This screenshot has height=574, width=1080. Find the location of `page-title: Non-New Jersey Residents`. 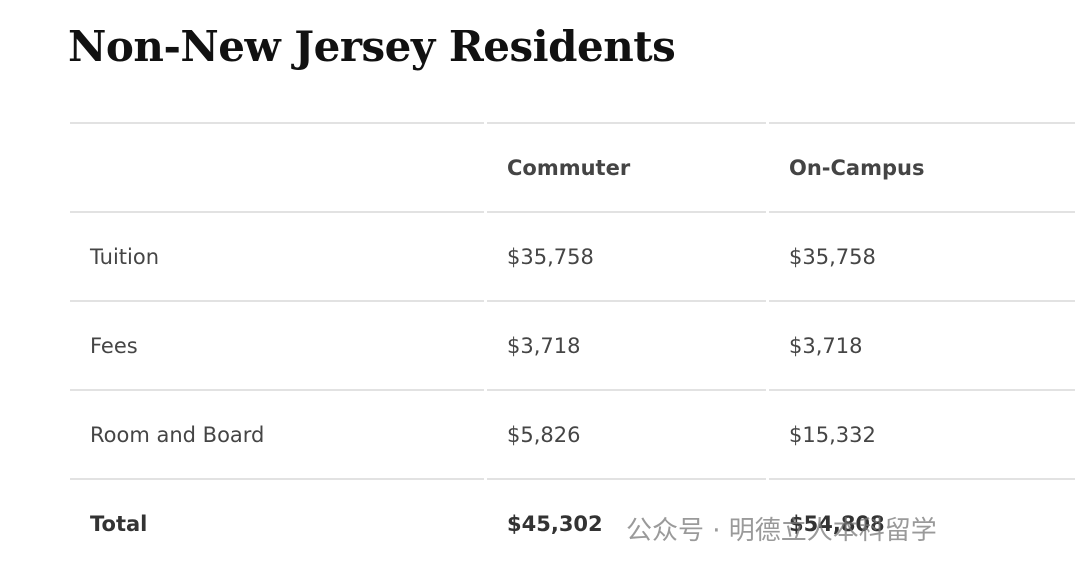

page-title: Non-New Jersey Residents is located at coordinates (372, 46).